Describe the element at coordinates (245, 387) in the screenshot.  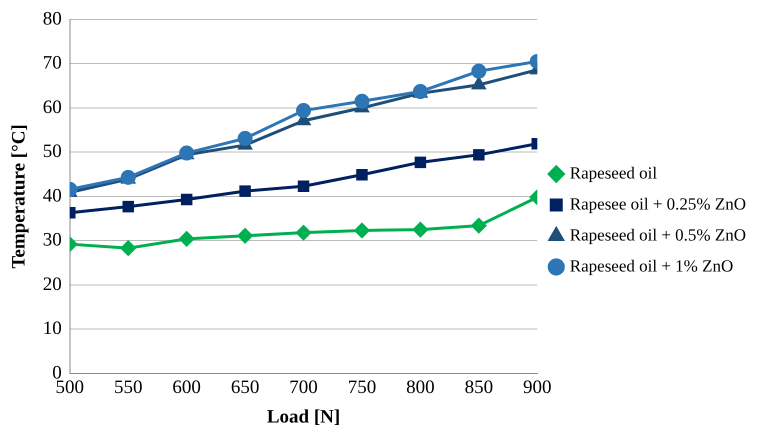
I see `x-tick-label: 650` at that location.